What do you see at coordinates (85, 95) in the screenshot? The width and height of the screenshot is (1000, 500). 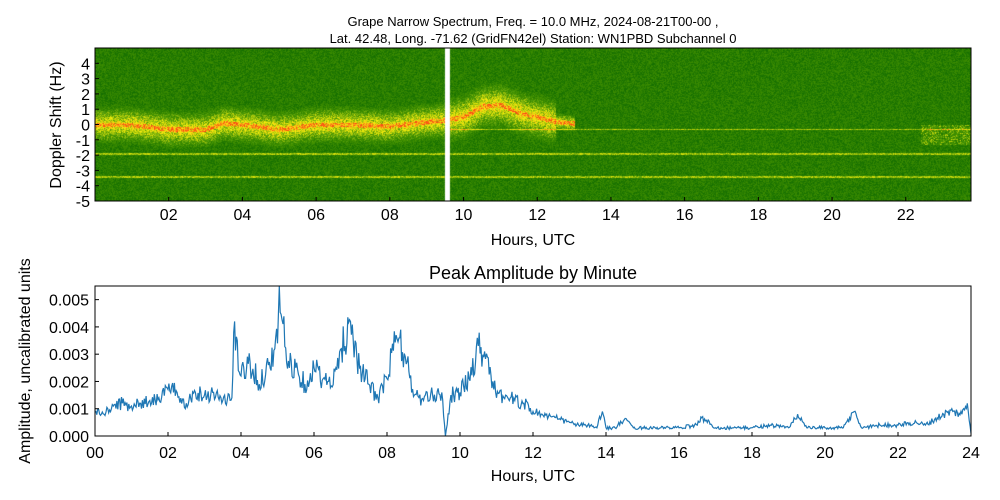 I see `spectrogram-ytick-label: 2` at bounding box center [85, 95].